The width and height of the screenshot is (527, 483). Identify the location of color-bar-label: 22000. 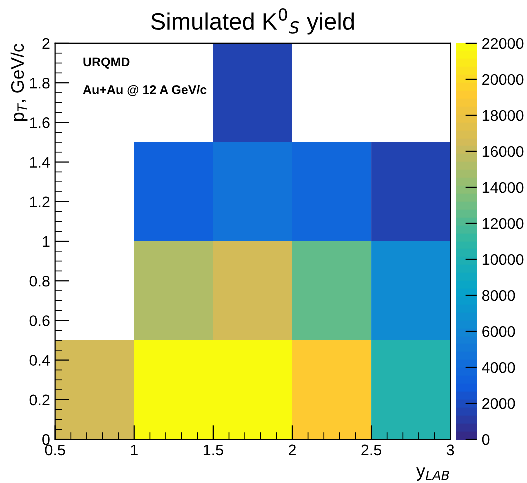
(503, 44).